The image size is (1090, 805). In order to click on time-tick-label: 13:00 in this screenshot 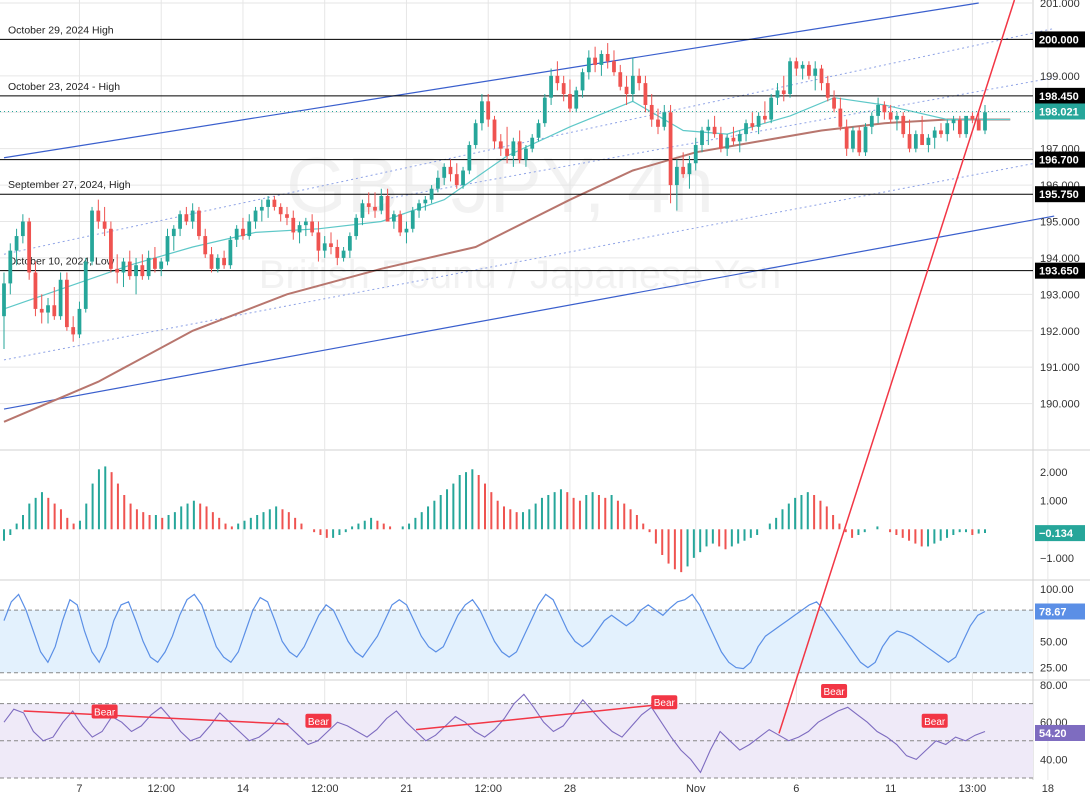, I will do `click(973, 789)`.